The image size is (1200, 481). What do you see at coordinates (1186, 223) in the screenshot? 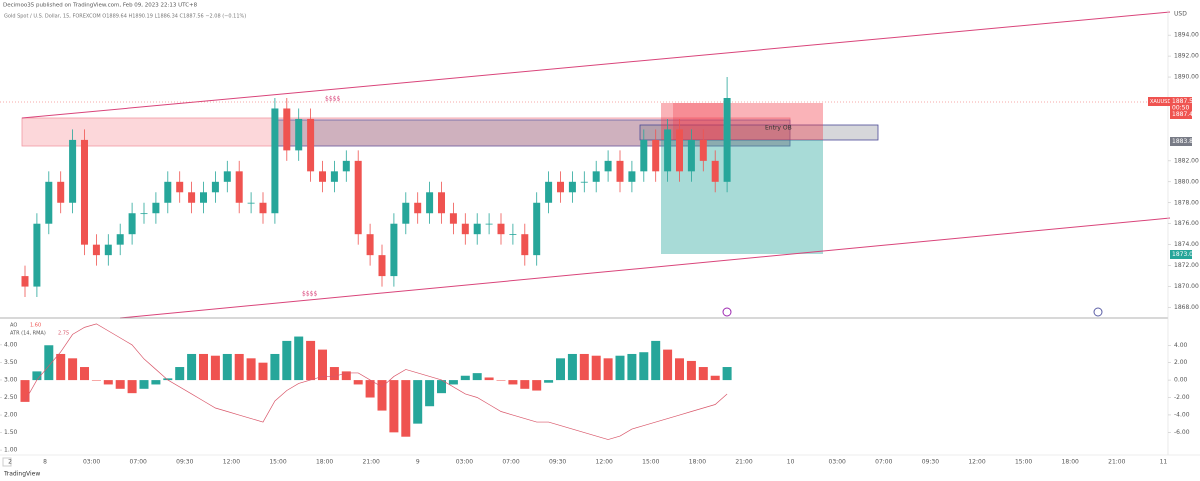
I see `y-tick-label: 1876.00` at bounding box center [1186, 223].